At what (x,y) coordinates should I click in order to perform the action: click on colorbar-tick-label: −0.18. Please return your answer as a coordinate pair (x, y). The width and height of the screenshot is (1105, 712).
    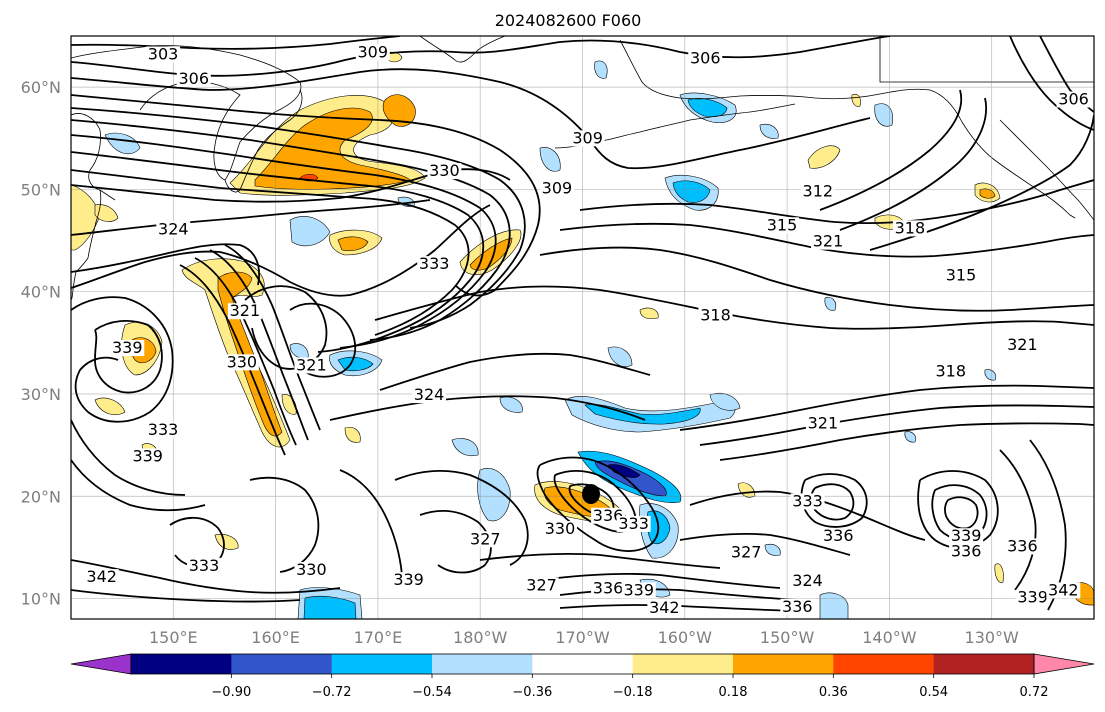
    Looking at the image, I should click on (633, 692).